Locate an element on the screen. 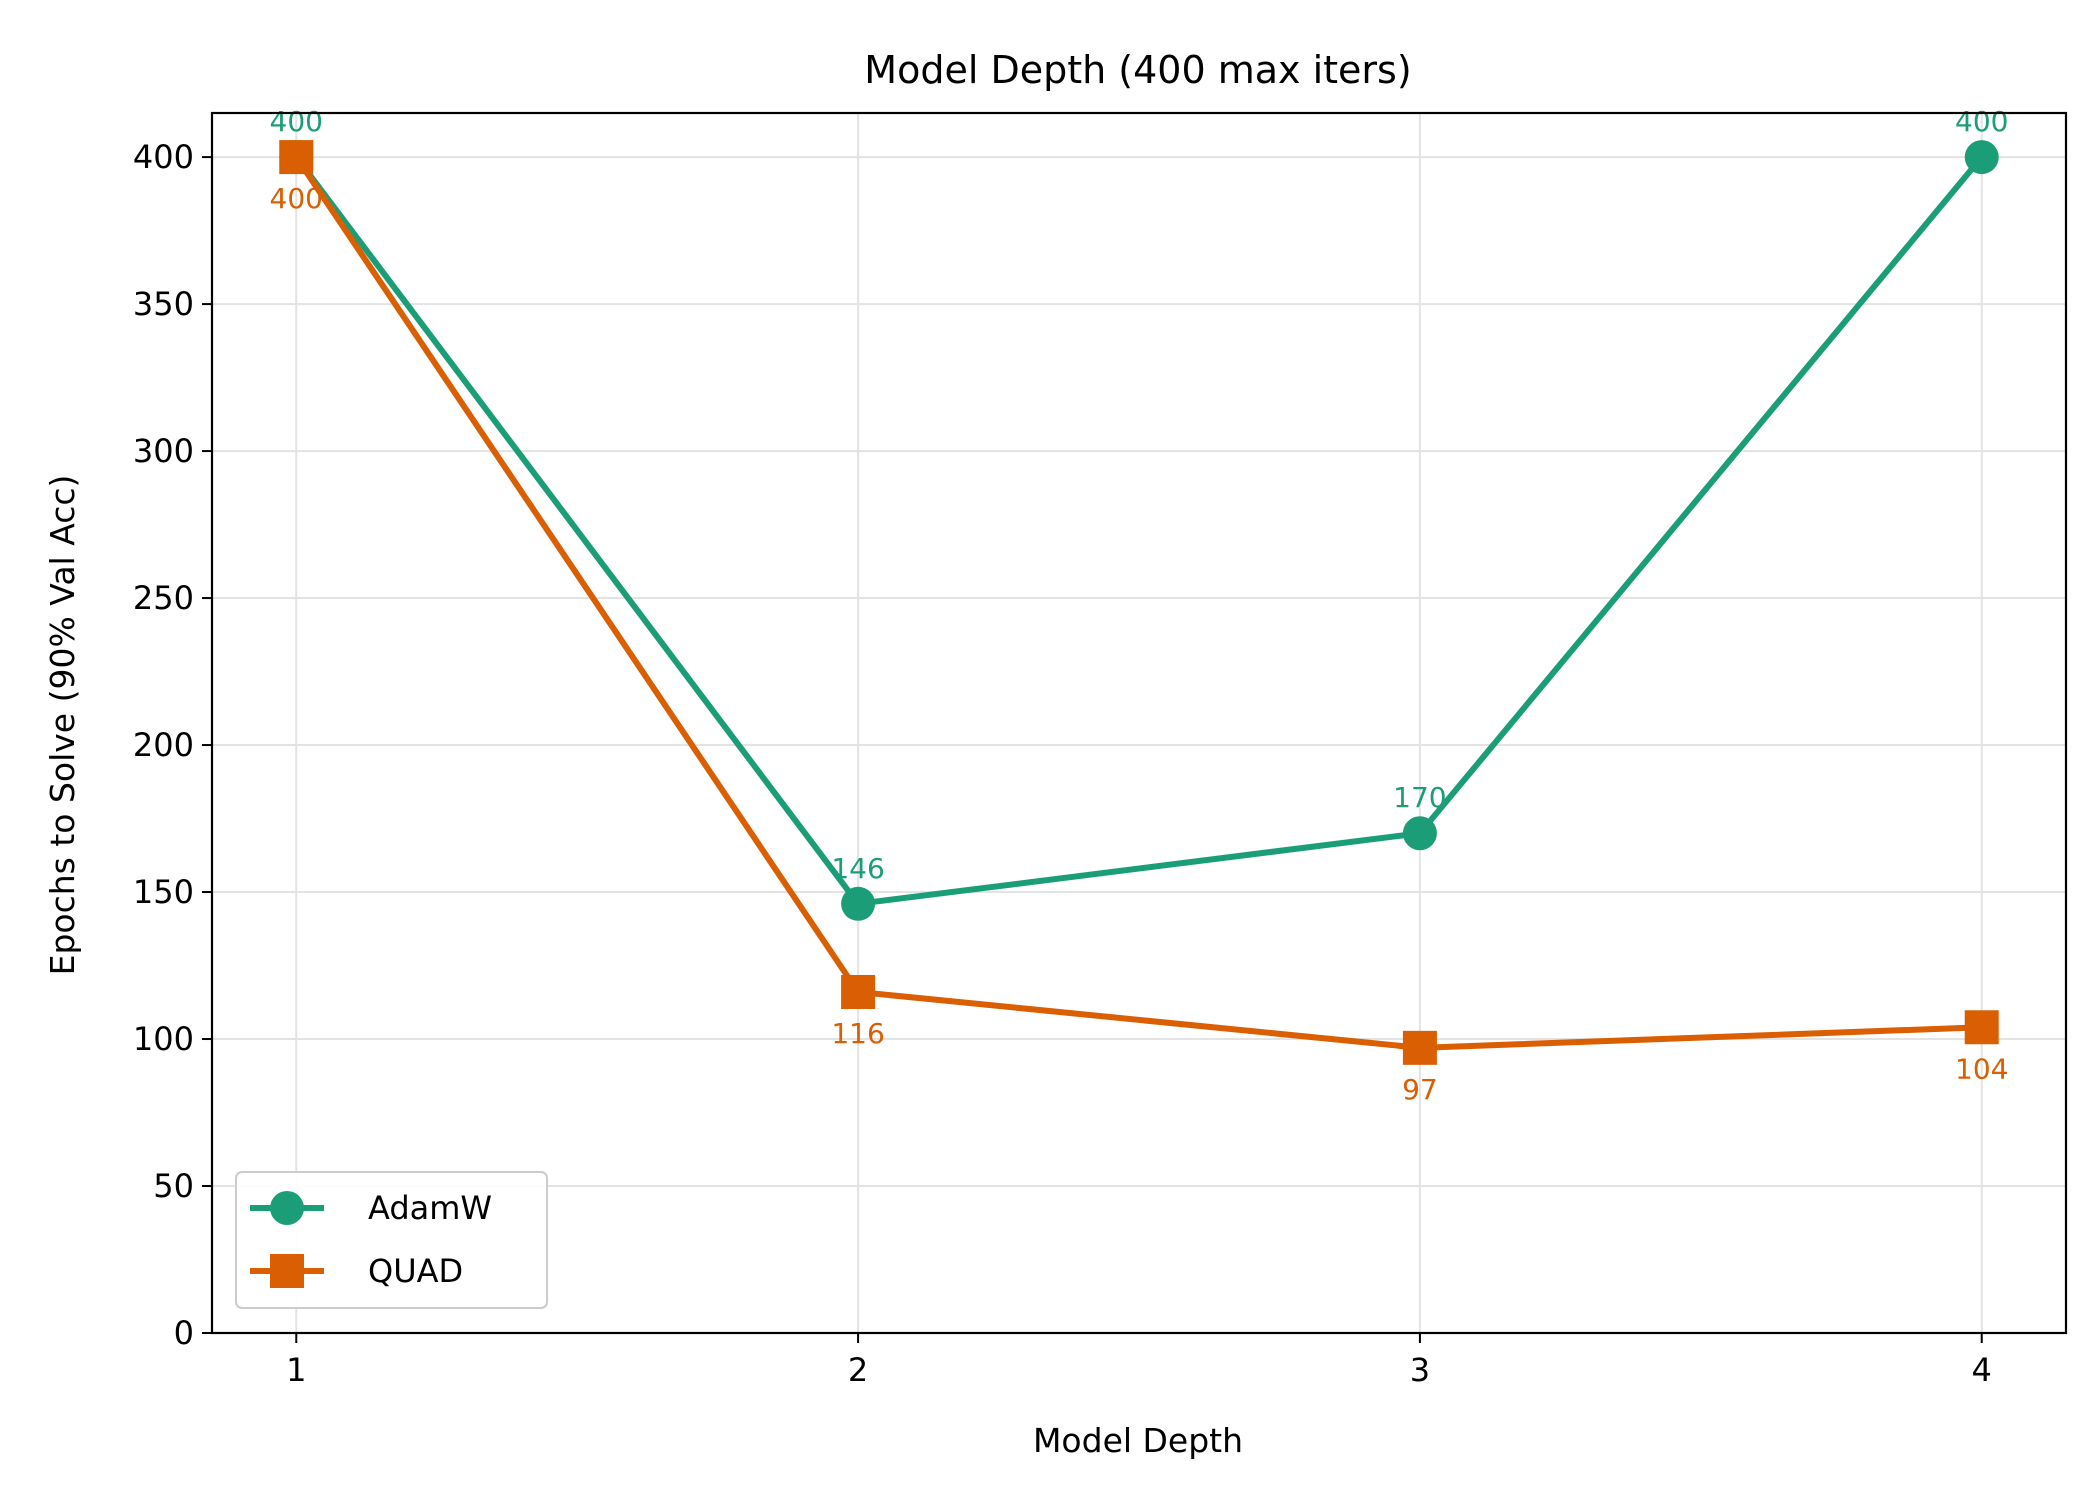 The height and width of the screenshot is (1500, 2100). data-label: 104 is located at coordinates (1981, 1068).